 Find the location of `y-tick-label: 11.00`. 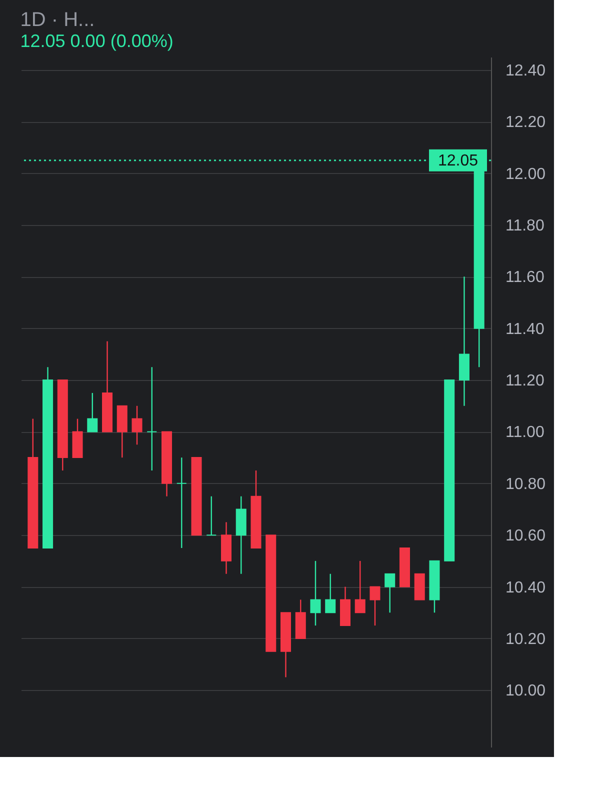

y-tick-label: 11.00 is located at coordinates (525, 433).